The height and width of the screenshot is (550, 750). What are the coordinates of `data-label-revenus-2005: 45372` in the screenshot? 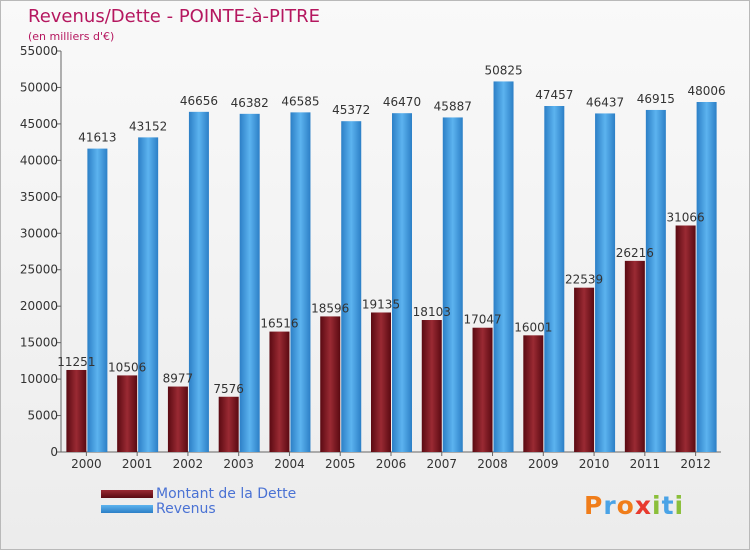 It's located at (351, 110).